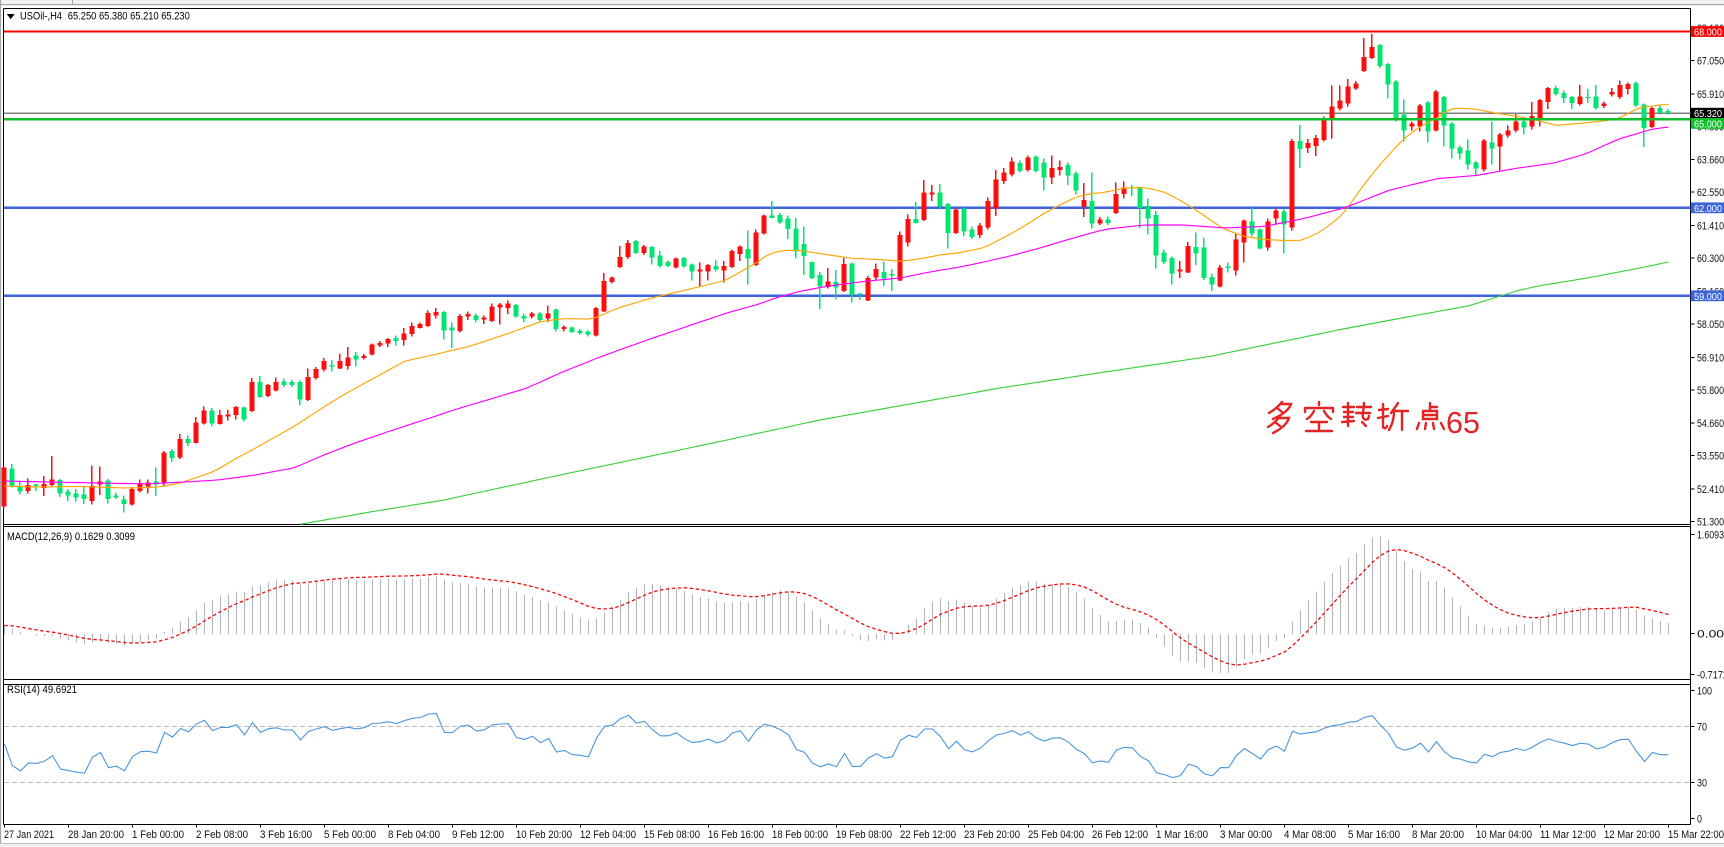 The width and height of the screenshot is (1724, 847). What do you see at coordinates (1710, 227) in the screenshot?
I see `svg-text: 61.410` at bounding box center [1710, 227].